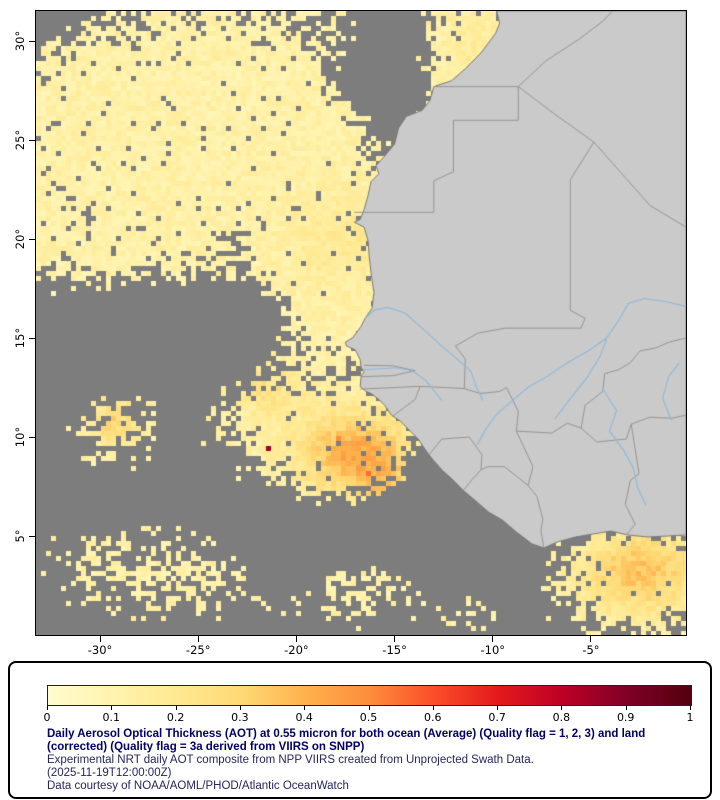  What do you see at coordinates (433, 717) in the screenshot?
I see `colorbar-tick-label: 0.6` at bounding box center [433, 717].